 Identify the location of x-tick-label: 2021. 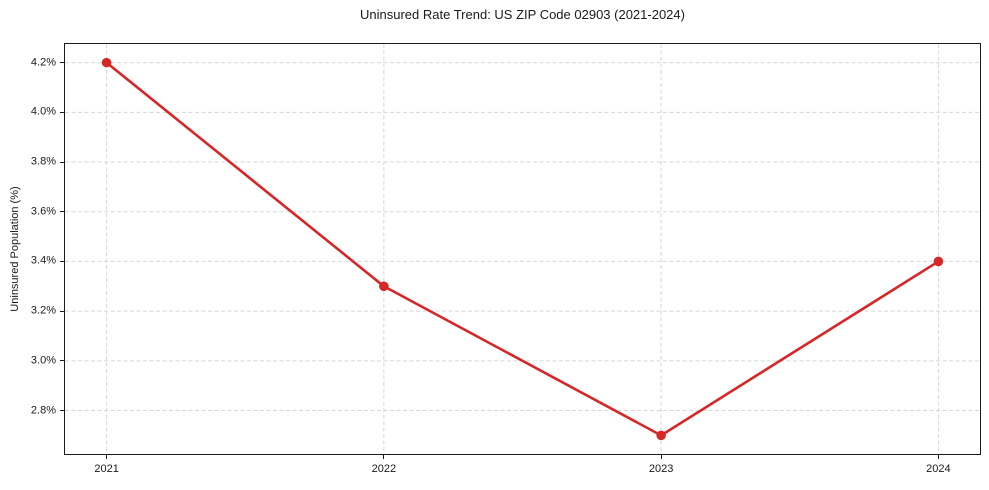
(106, 469).